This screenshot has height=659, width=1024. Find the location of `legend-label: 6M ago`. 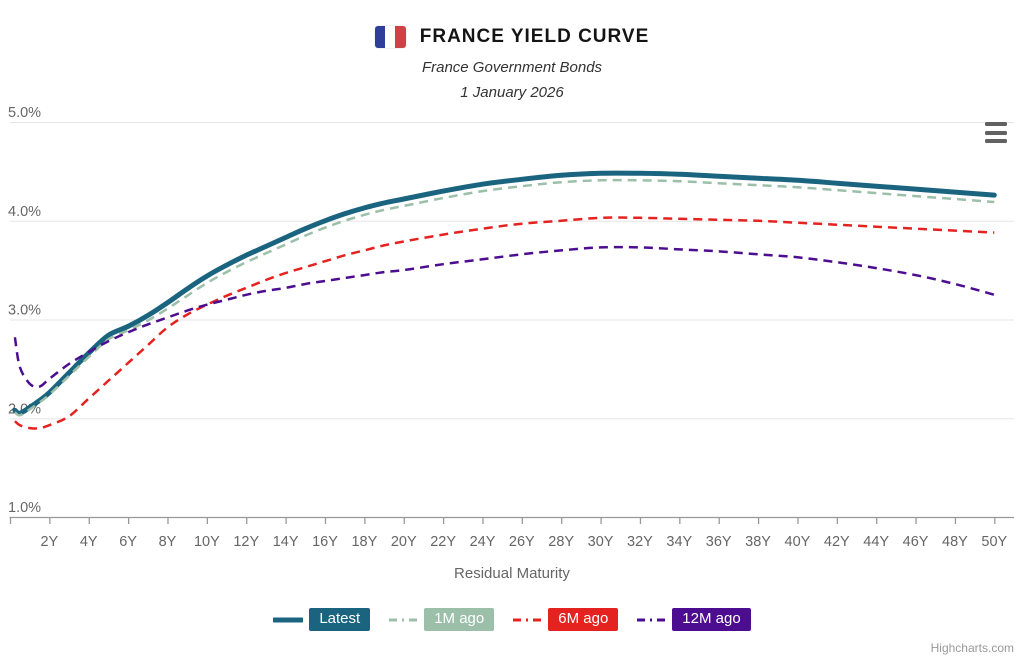

legend-label: 6M ago is located at coordinates (583, 619).